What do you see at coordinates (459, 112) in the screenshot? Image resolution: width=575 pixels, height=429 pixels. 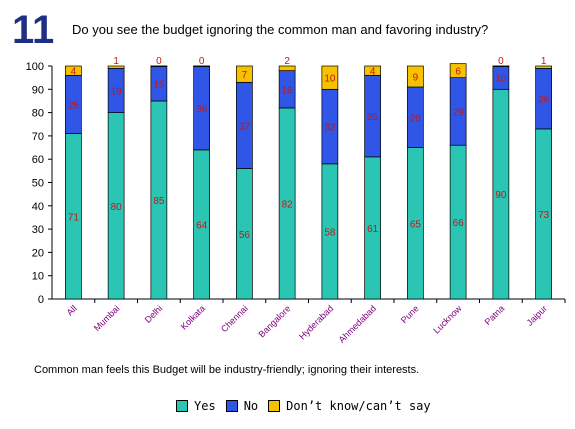 I see `data-label: 29` at bounding box center [459, 112].